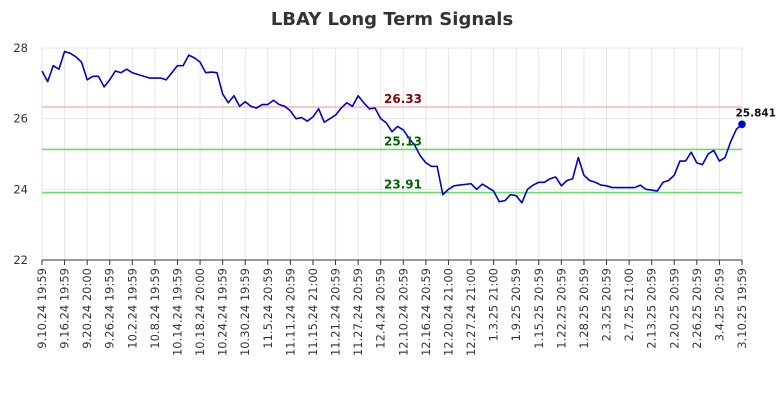  I want to click on x-tick-label: 1.9.25 20:59, so click(516, 304).